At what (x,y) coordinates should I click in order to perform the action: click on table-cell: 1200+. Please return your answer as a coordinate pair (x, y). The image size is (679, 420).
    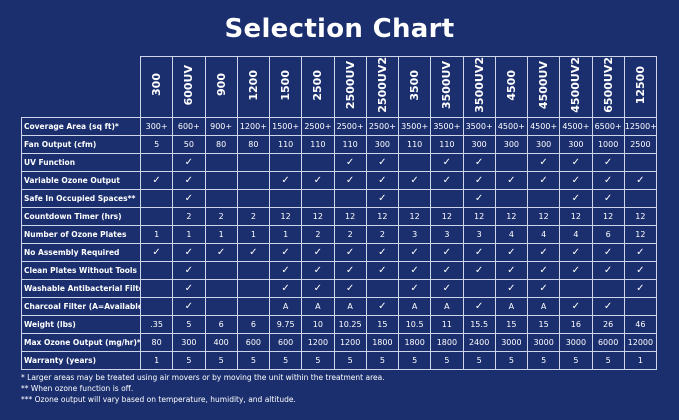
    Looking at the image, I should click on (253, 126).